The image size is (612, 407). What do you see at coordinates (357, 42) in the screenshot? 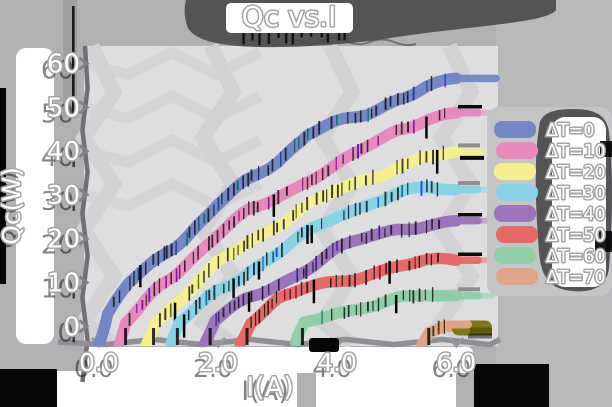
I see `title-blob-squiggle` at bounding box center [357, 42].